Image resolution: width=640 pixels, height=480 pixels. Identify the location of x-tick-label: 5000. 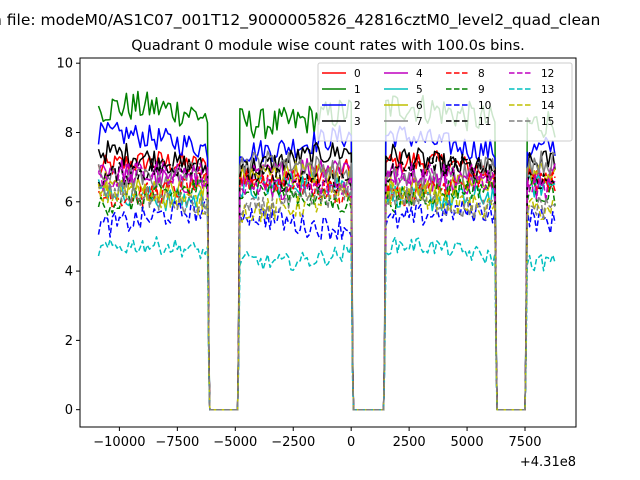
(467, 442).